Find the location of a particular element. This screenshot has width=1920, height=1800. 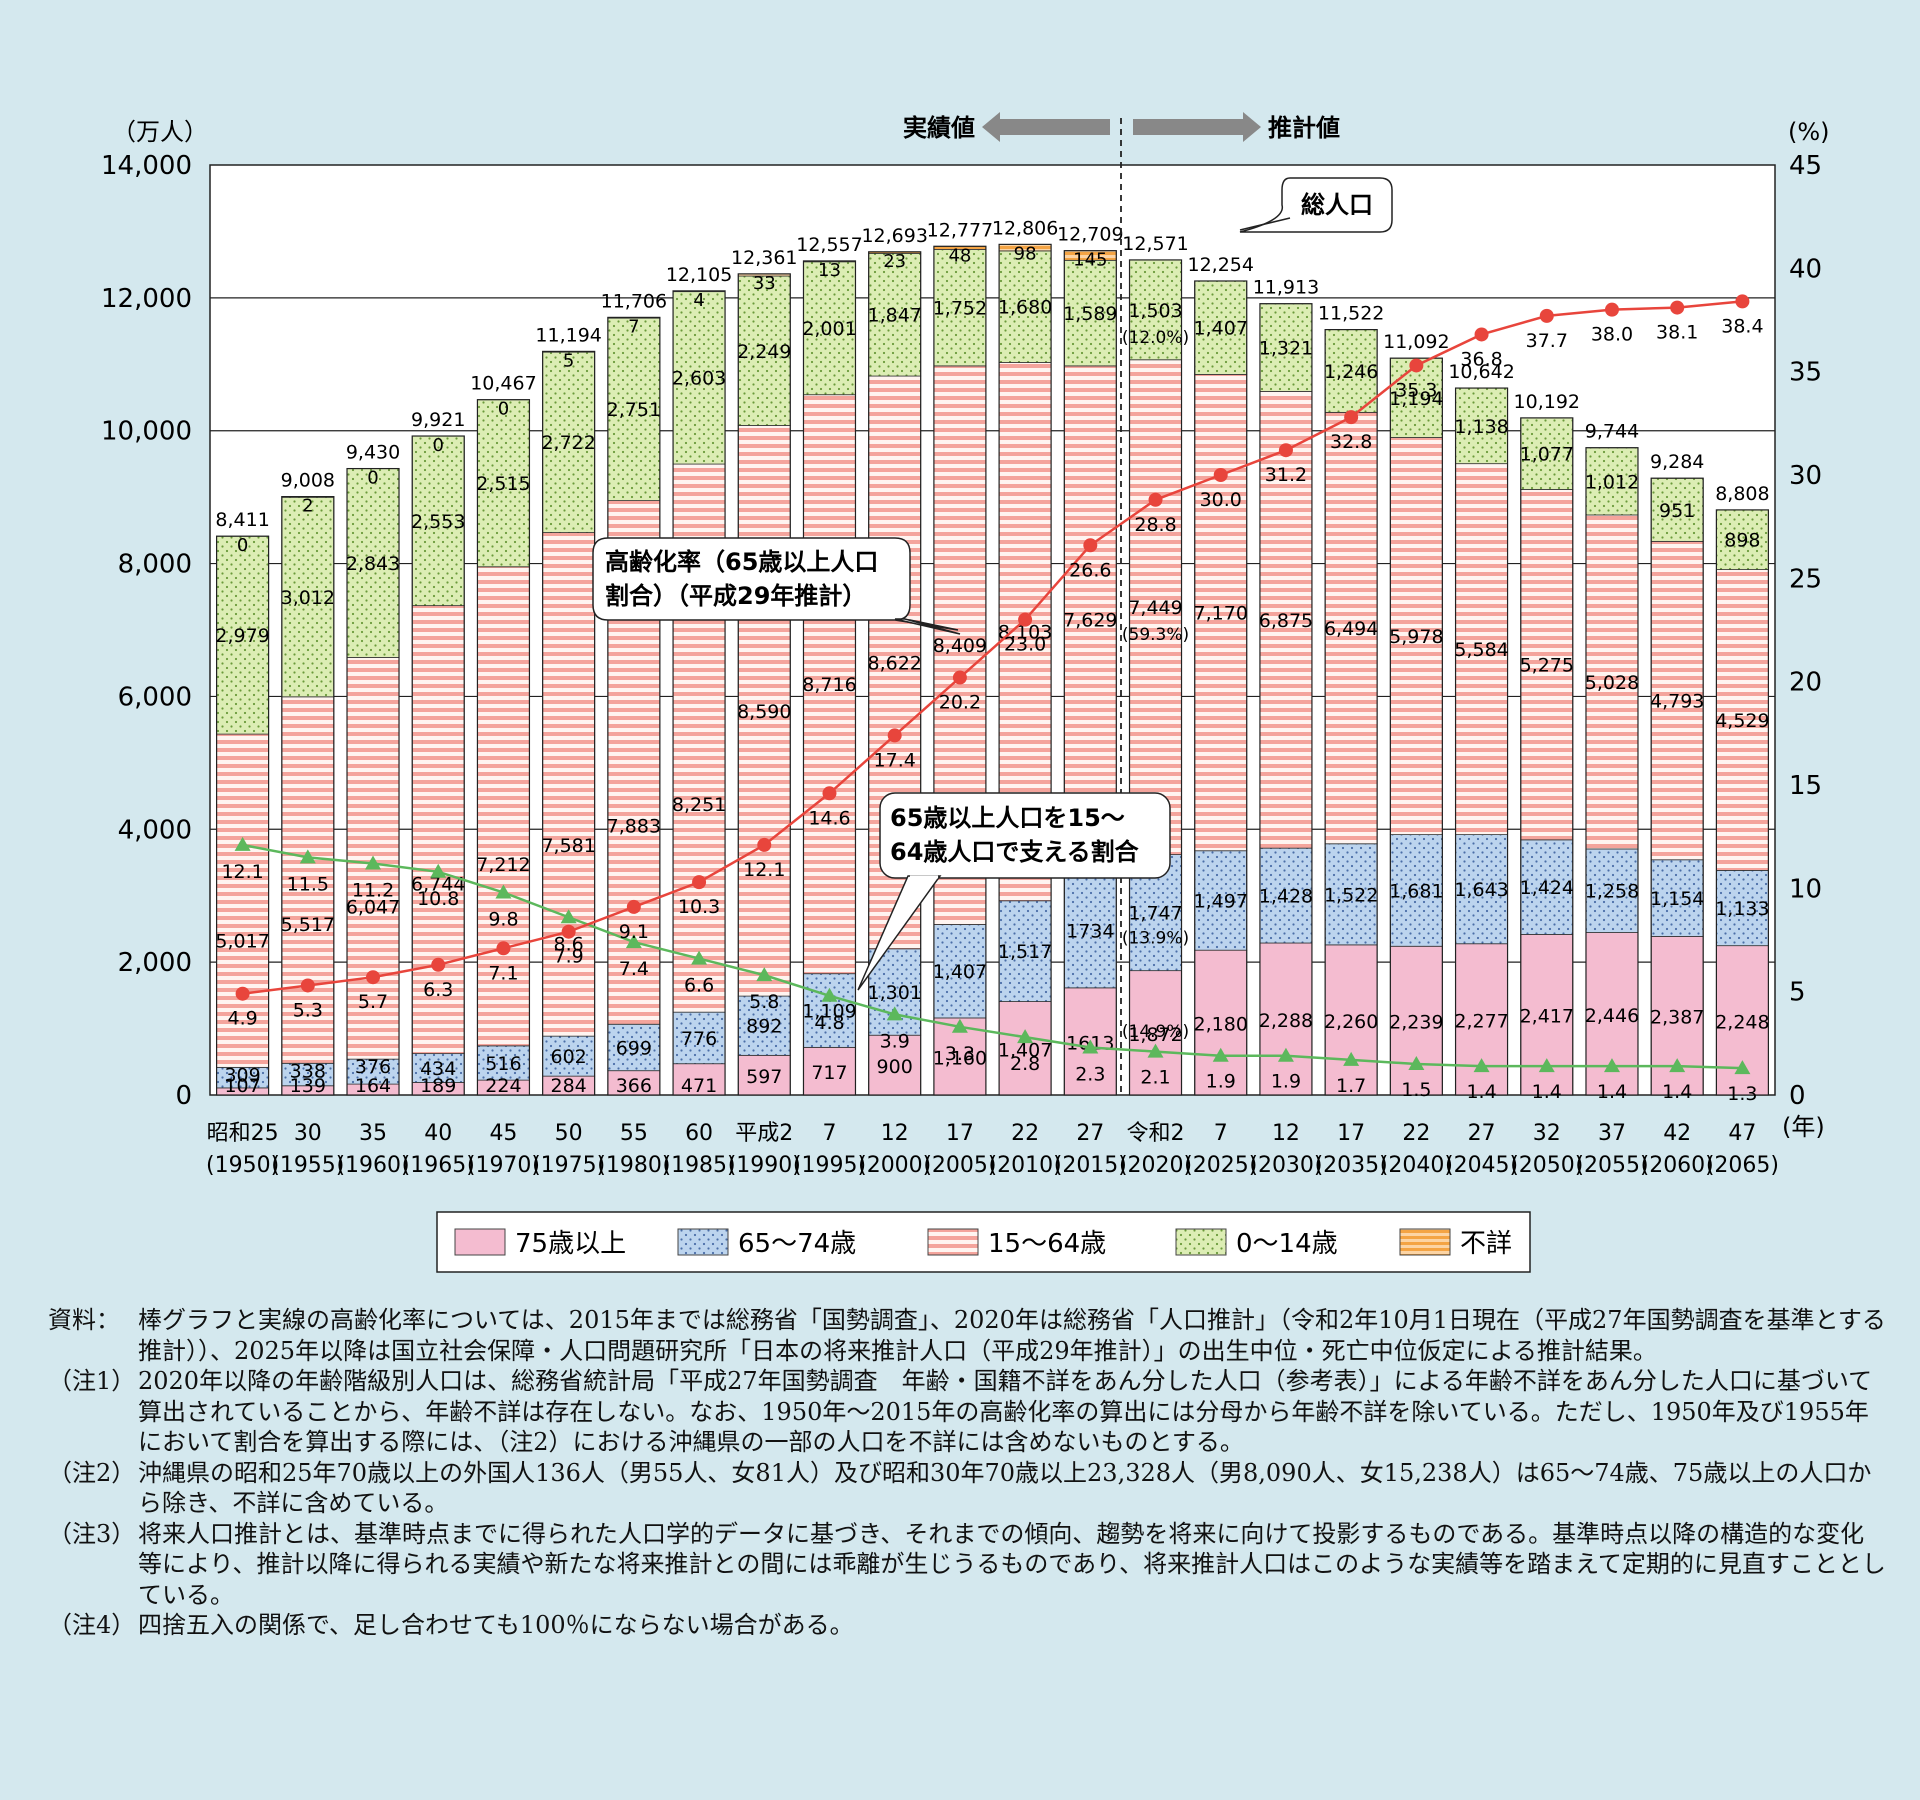

label-65-74: 699 is located at coordinates (634, 1048).